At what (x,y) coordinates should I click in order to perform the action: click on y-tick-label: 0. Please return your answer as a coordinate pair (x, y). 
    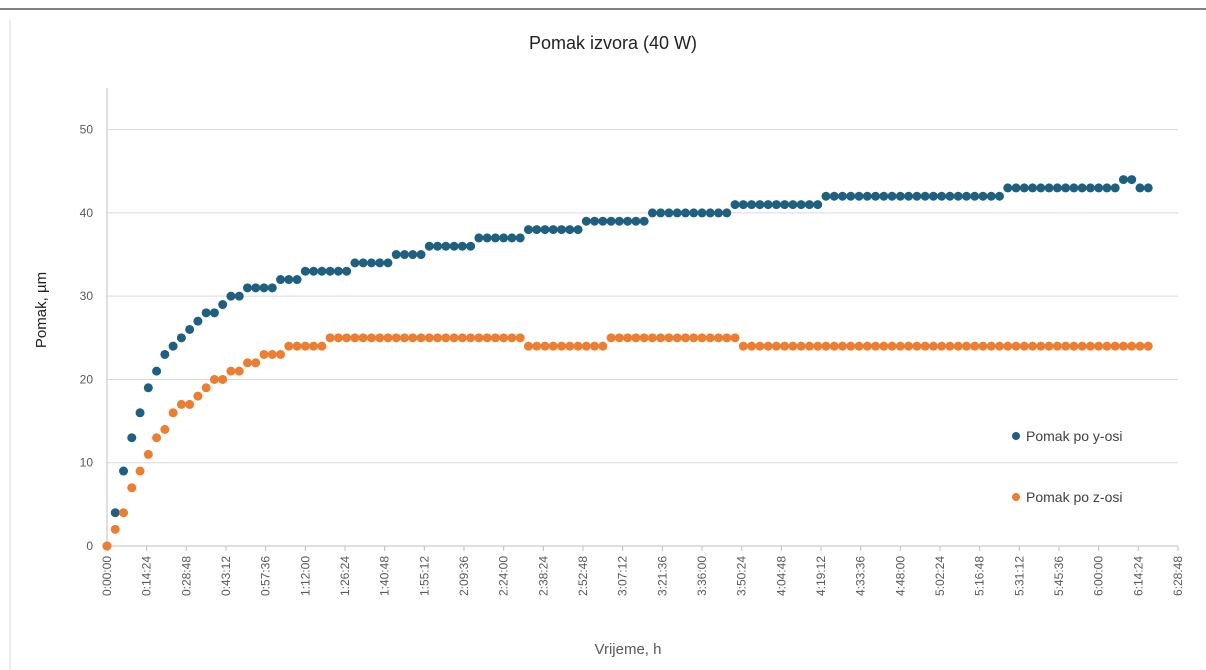
    Looking at the image, I should click on (89, 546).